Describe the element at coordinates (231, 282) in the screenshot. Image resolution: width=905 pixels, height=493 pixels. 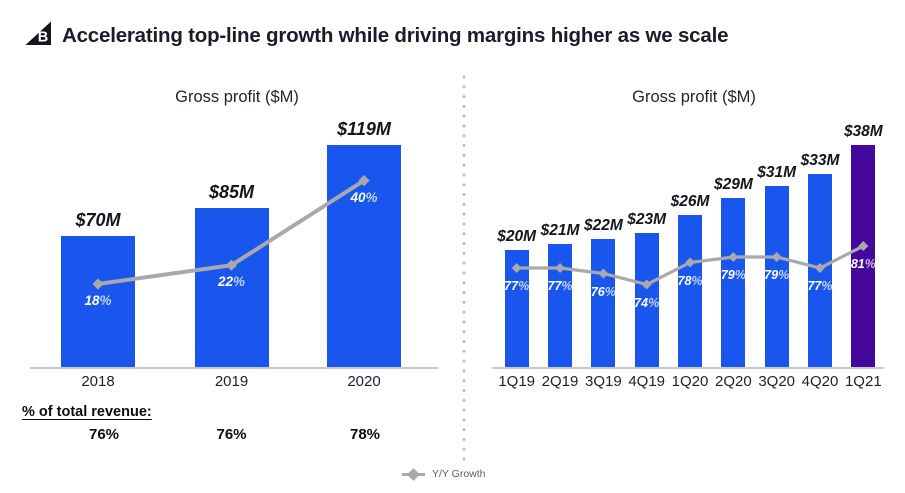
I see `growth-label: 22%` at that location.